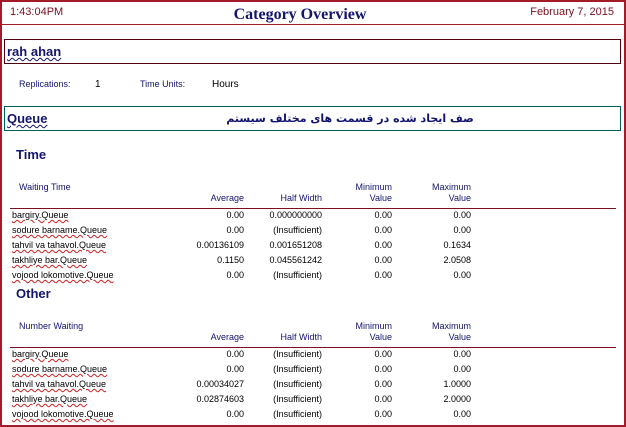 This screenshot has width=626, height=427. I want to click on report-title: Category Overview, so click(300, 14).